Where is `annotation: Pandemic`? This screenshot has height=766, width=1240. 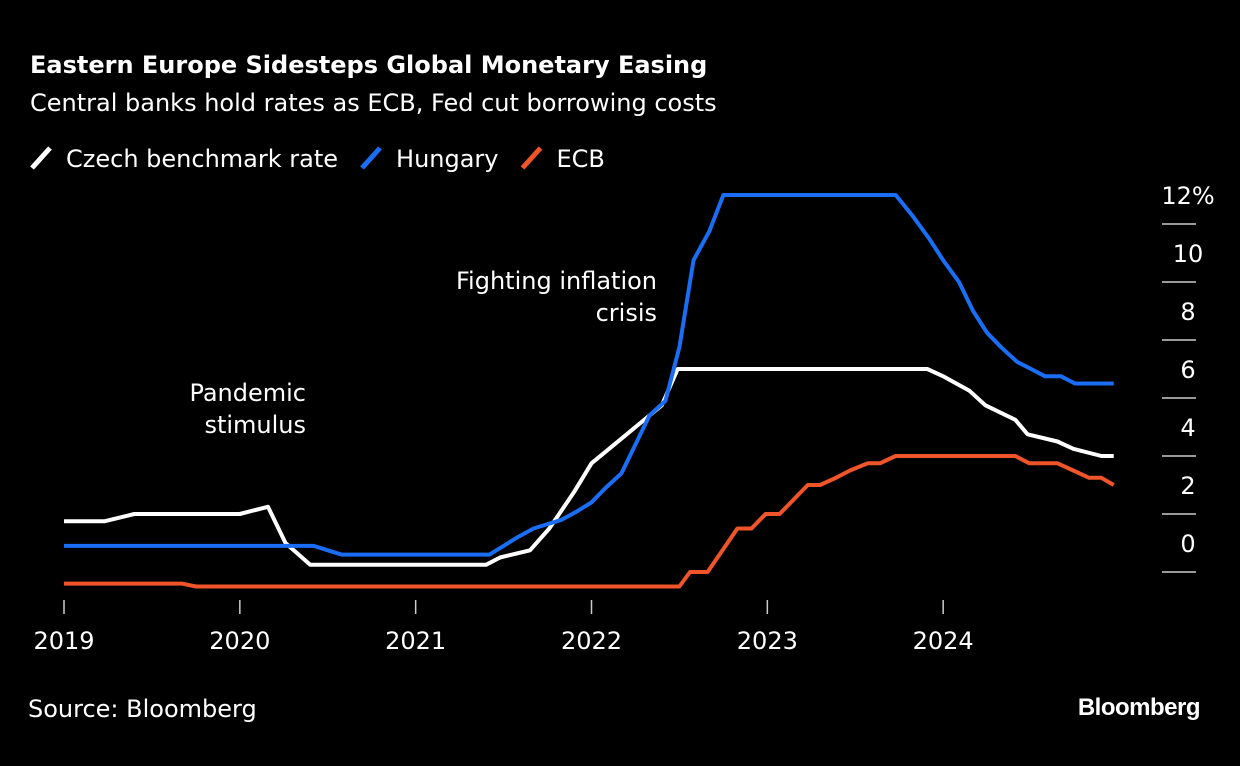
annotation: Pandemic is located at coordinates (247, 393).